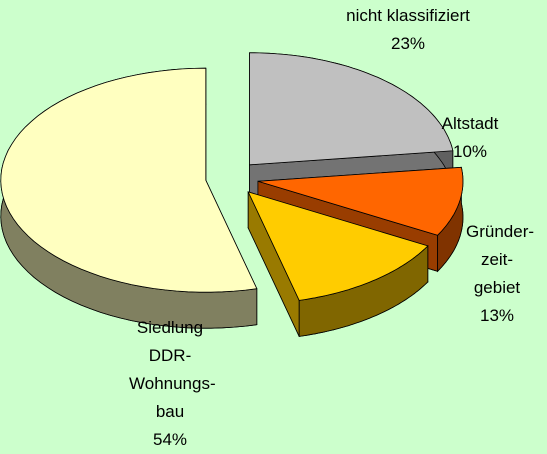  Describe the element at coordinates (470, 138) in the screenshot. I see `slice-label: Altstadt 10%` at that location.